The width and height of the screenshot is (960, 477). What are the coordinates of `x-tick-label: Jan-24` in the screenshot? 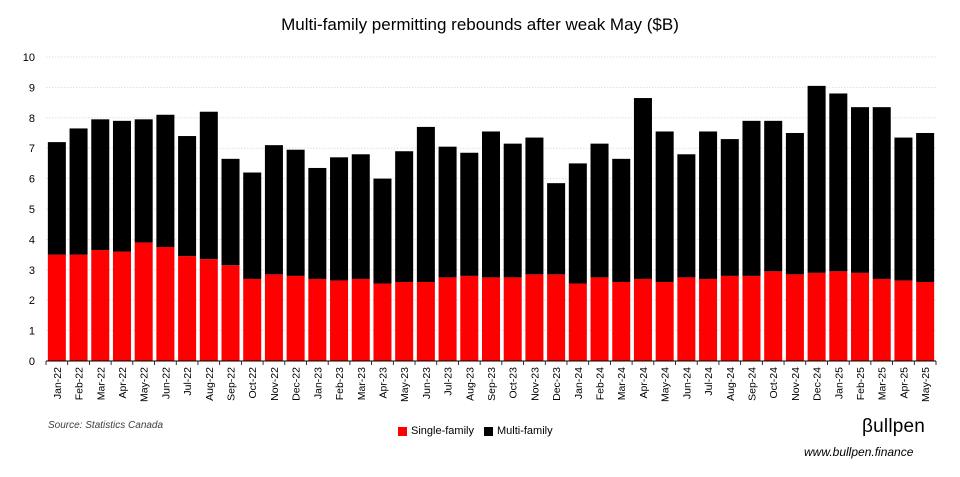 It's located at (579, 383).